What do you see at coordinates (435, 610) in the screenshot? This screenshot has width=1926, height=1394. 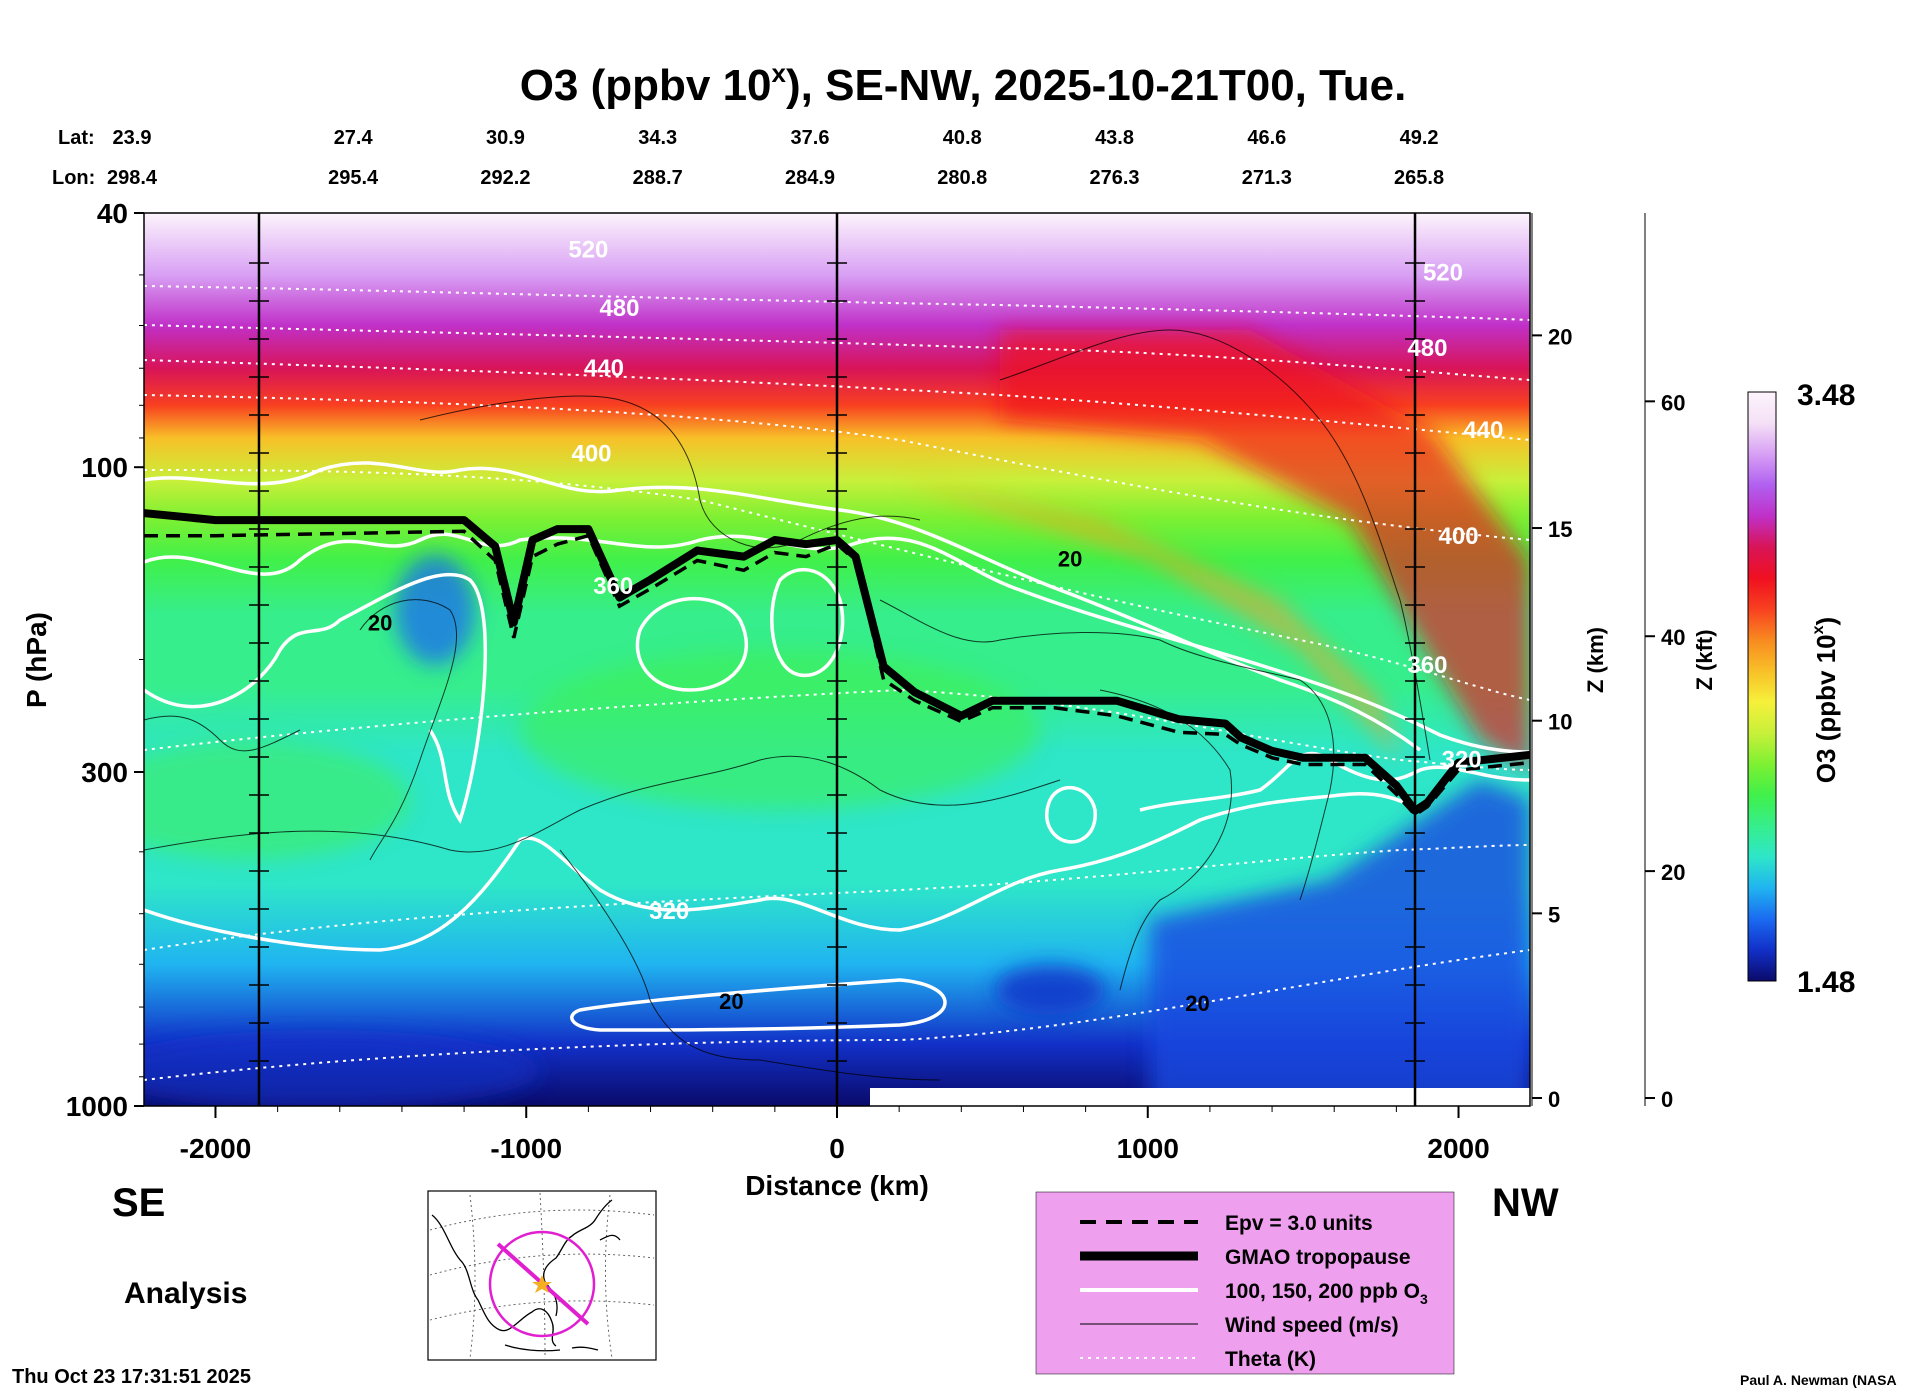 I see `low-ozone-blob-left` at bounding box center [435, 610].